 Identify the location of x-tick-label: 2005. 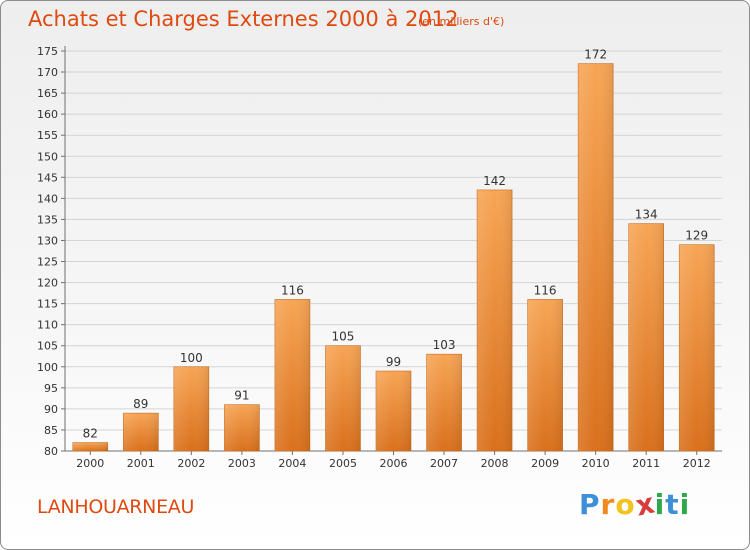
(343, 463).